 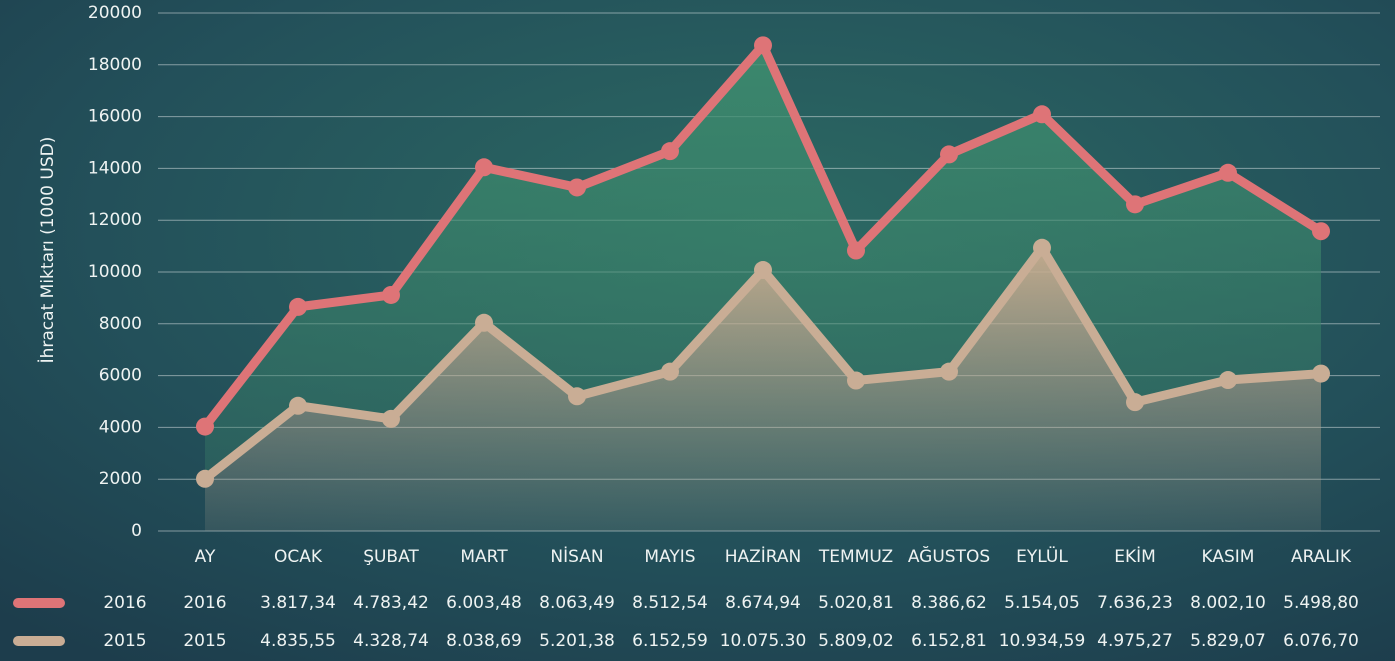 I want to click on table-cell: 4.975,27, so click(x=1135, y=641).